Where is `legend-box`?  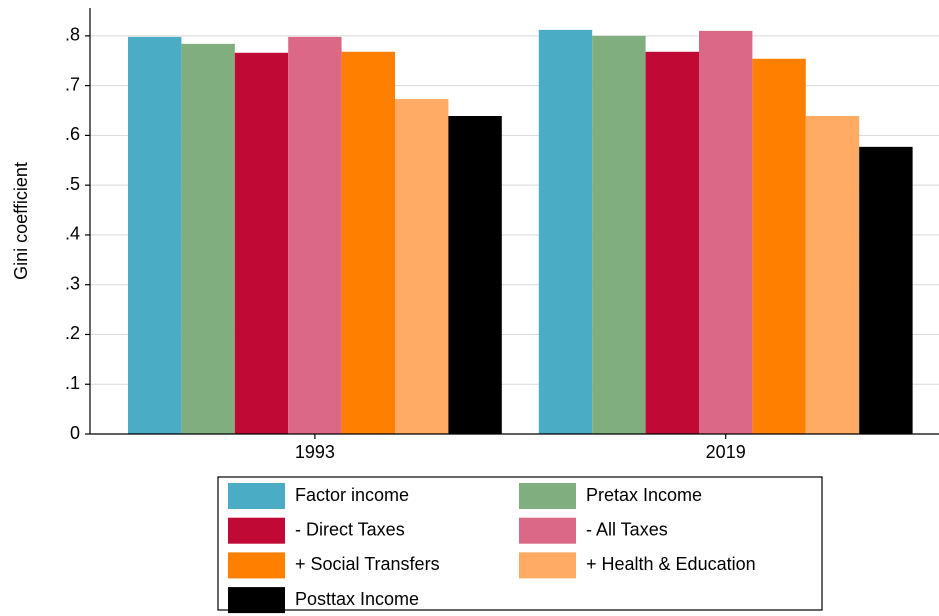 legend-box is located at coordinates (520, 543).